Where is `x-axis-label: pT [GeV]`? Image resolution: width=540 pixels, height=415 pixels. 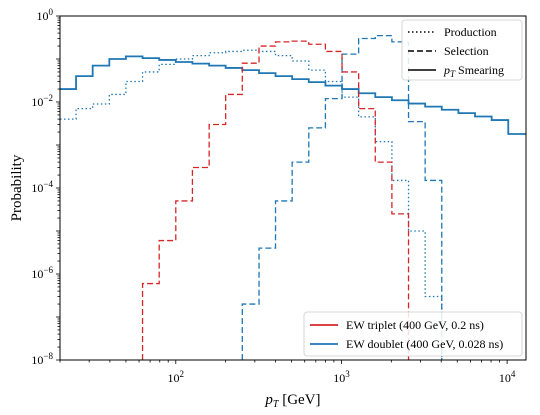 x-axis-label: pT [GeV] is located at coordinates (292, 401).